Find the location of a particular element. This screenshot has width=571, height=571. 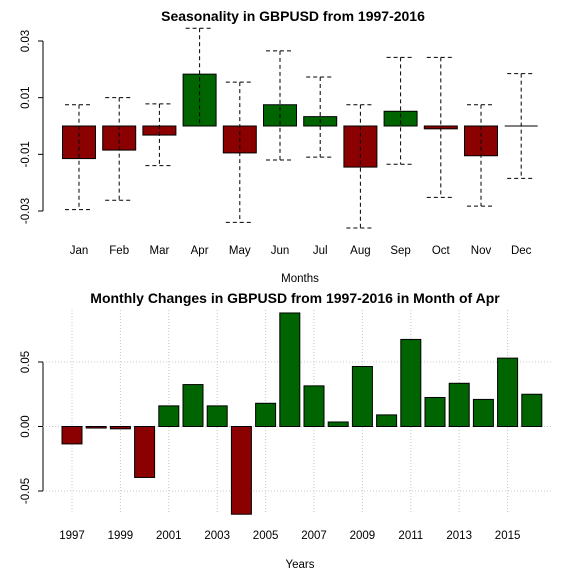

seasonality-x-tick-label: Sep is located at coordinates (400, 251).